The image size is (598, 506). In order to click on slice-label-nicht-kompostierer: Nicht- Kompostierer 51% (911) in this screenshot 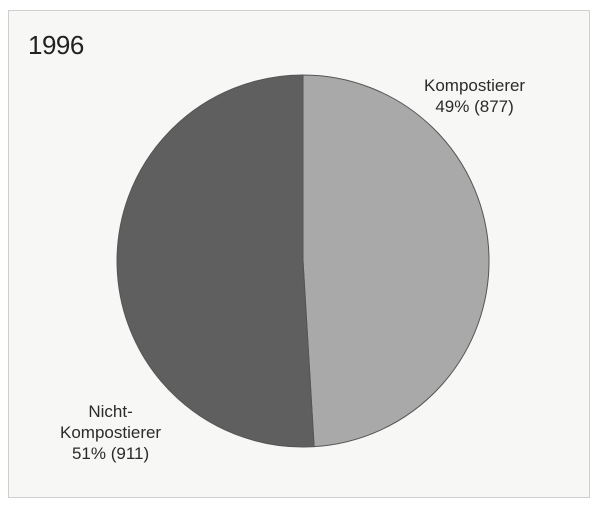, I will do `click(110, 432)`.